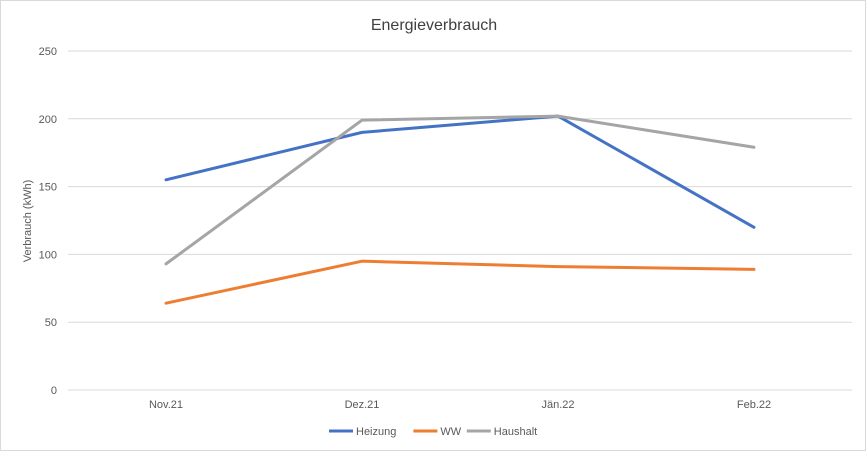 This screenshot has width=866, height=452. Describe the element at coordinates (48, 188) in the screenshot. I see `y-tick-label: 150` at that location.